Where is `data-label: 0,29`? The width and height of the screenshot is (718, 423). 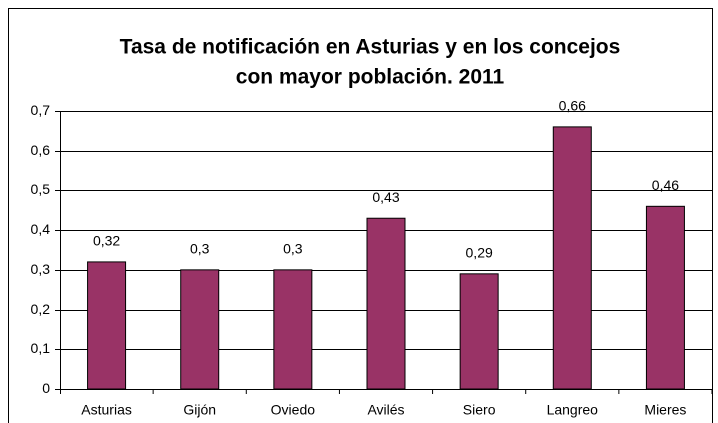 data-label: 0,29 is located at coordinates (479, 253).